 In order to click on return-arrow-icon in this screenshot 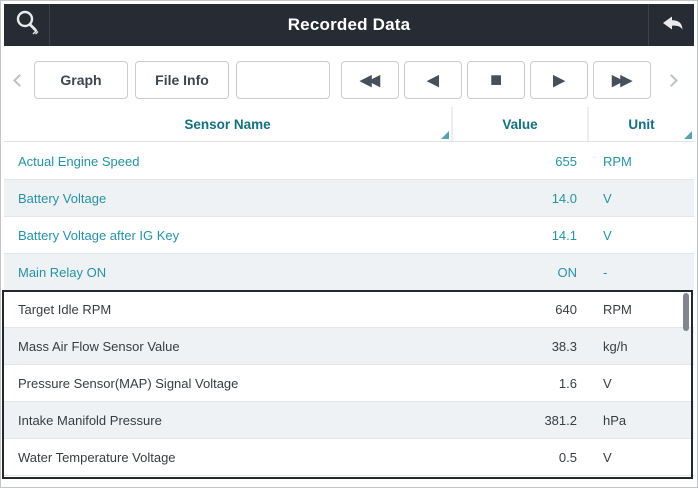, I will do `click(672, 25)`.